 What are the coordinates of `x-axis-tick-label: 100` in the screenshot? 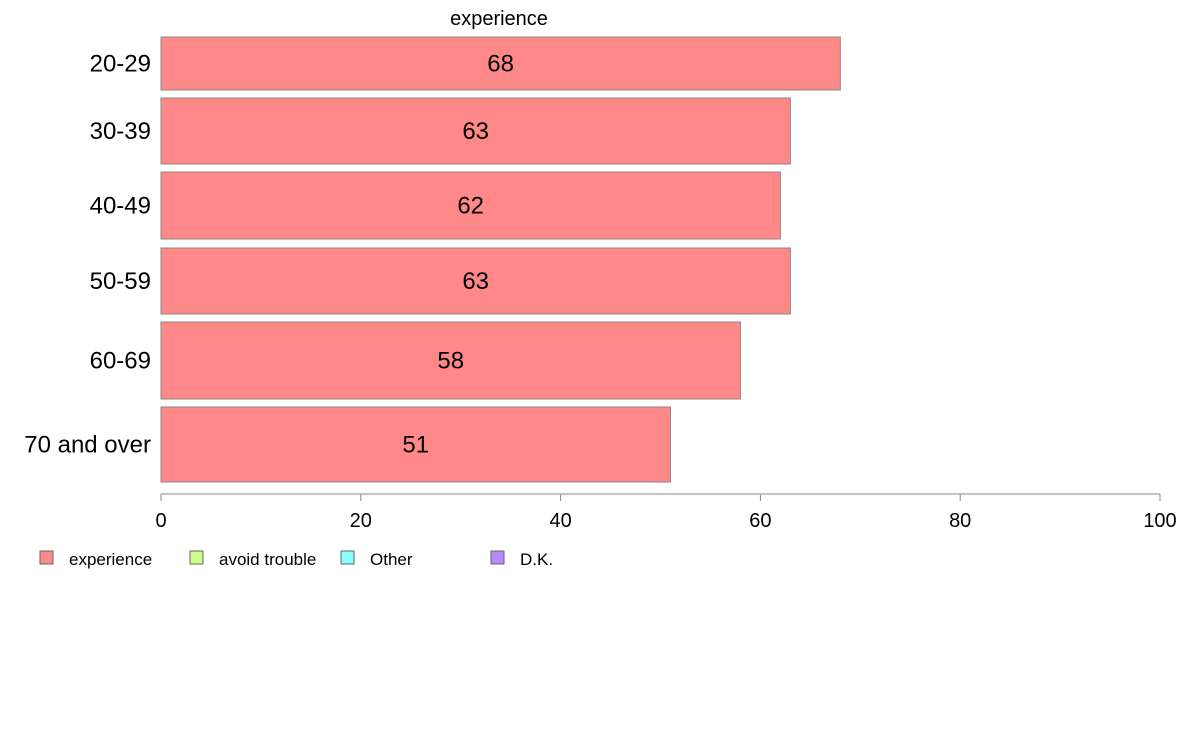 It's located at (1159, 521).